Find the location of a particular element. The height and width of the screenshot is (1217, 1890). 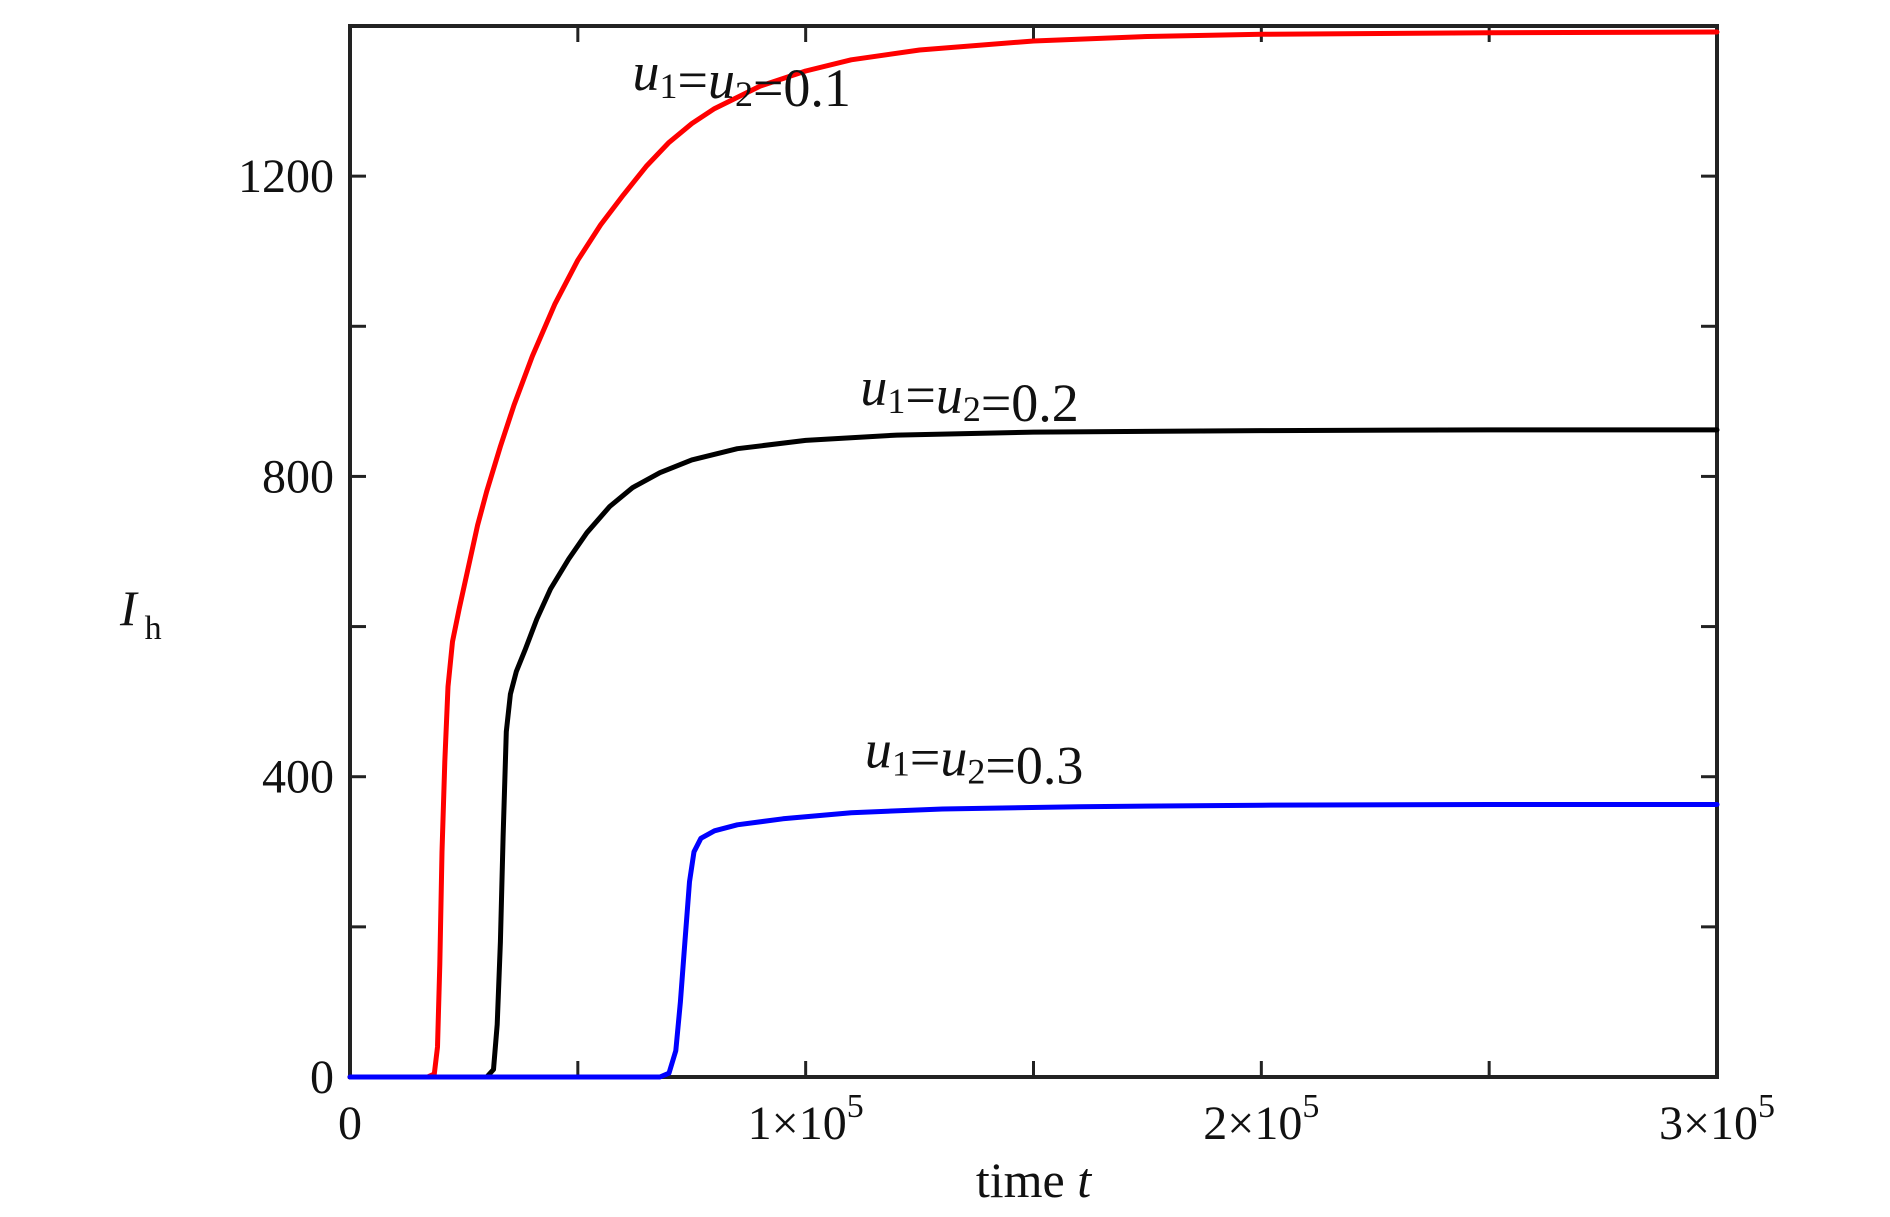

series-annotation-2: u1=u2=0.2 is located at coordinates (969, 395).